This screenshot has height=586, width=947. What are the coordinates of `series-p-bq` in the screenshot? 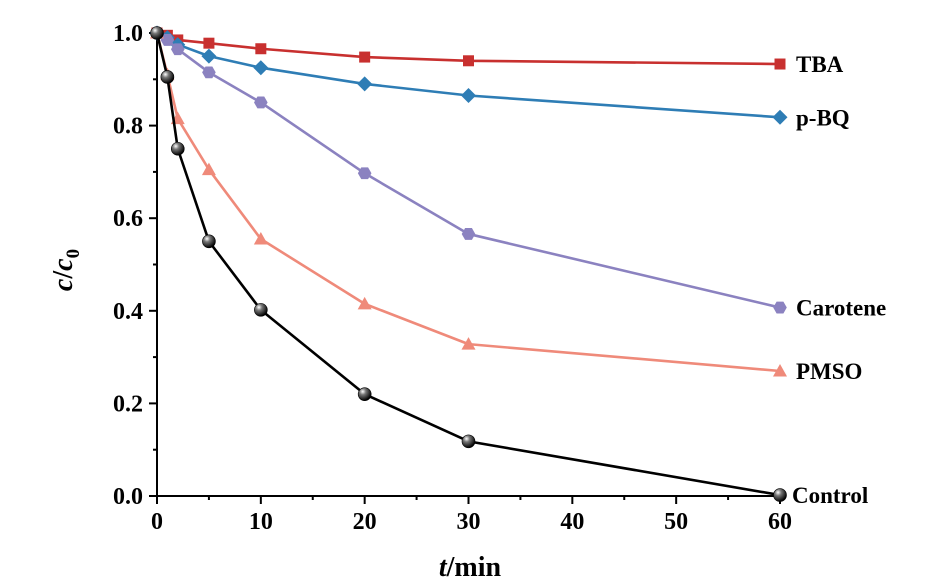 It's located at (468, 75).